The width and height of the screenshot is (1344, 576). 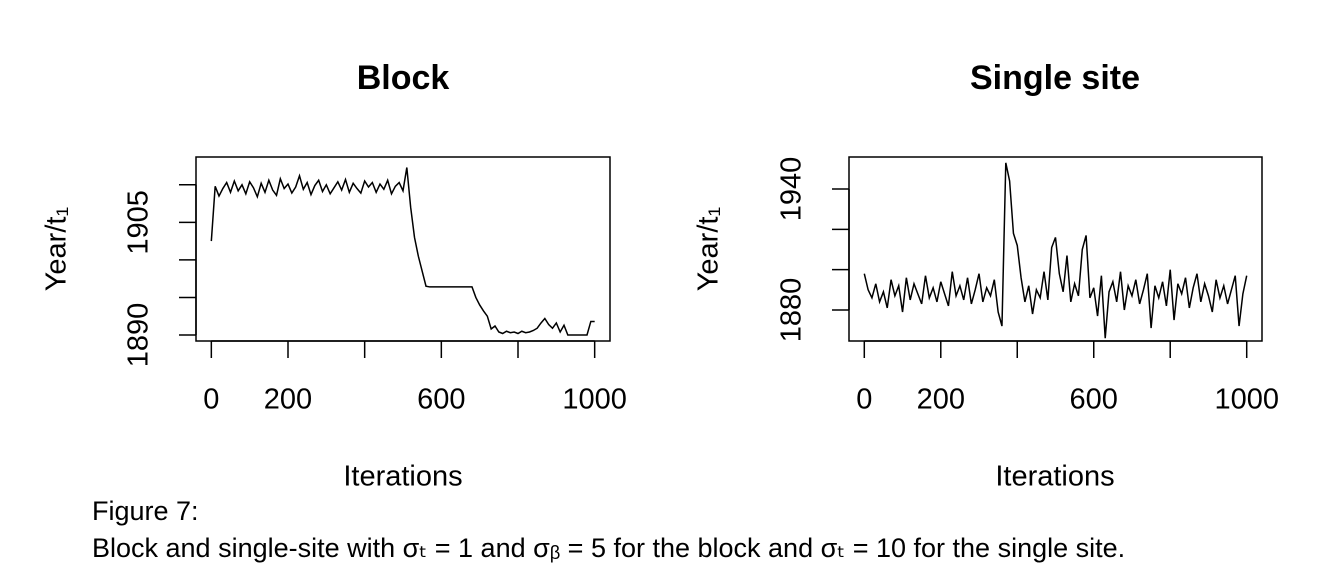 What do you see at coordinates (1055, 78) in the screenshot?
I see `chart-title: Single site` at bounding box center [1055, 78].